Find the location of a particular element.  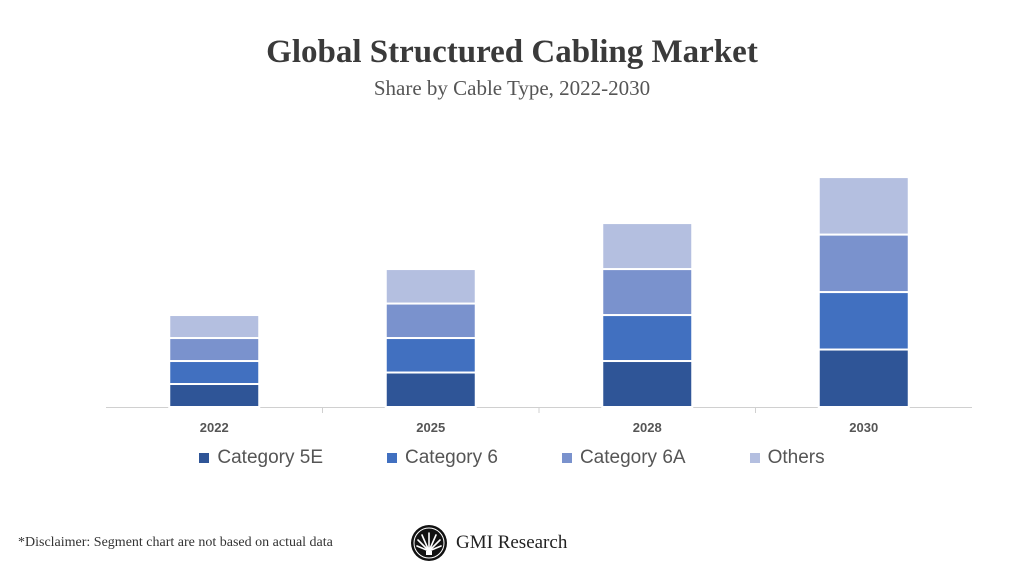

bar-segment-2022-category-5e is located at coordinates (214, 396).